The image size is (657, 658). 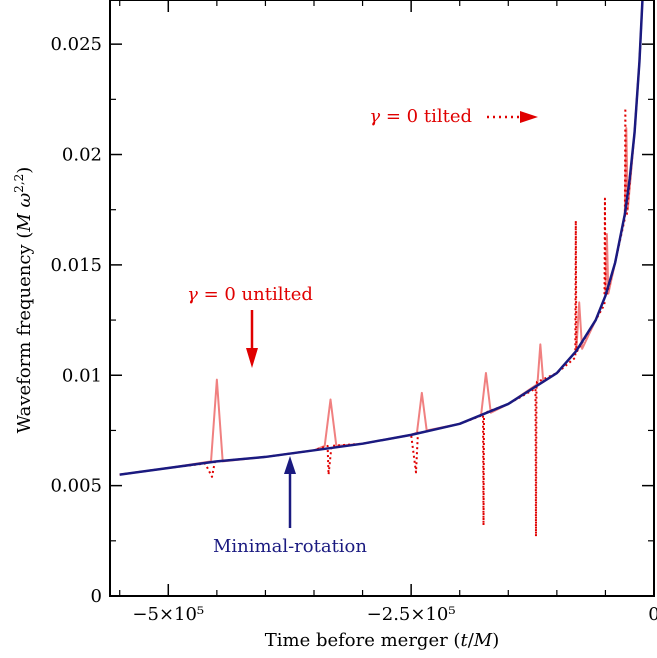 I want to click on y-tick-label: 0.005, so click(x=76, y=486).